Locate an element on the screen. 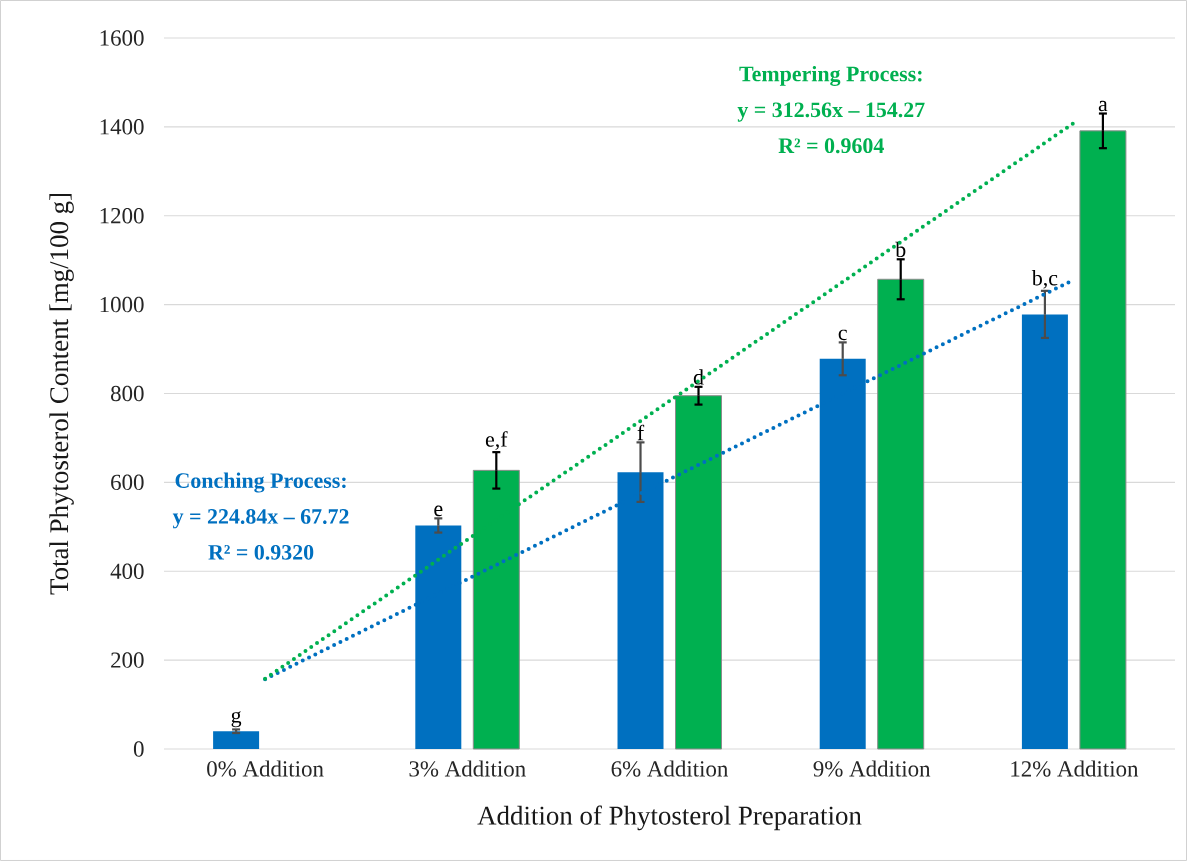  y-tick-label: 400 is located at coordinates (127, 571).